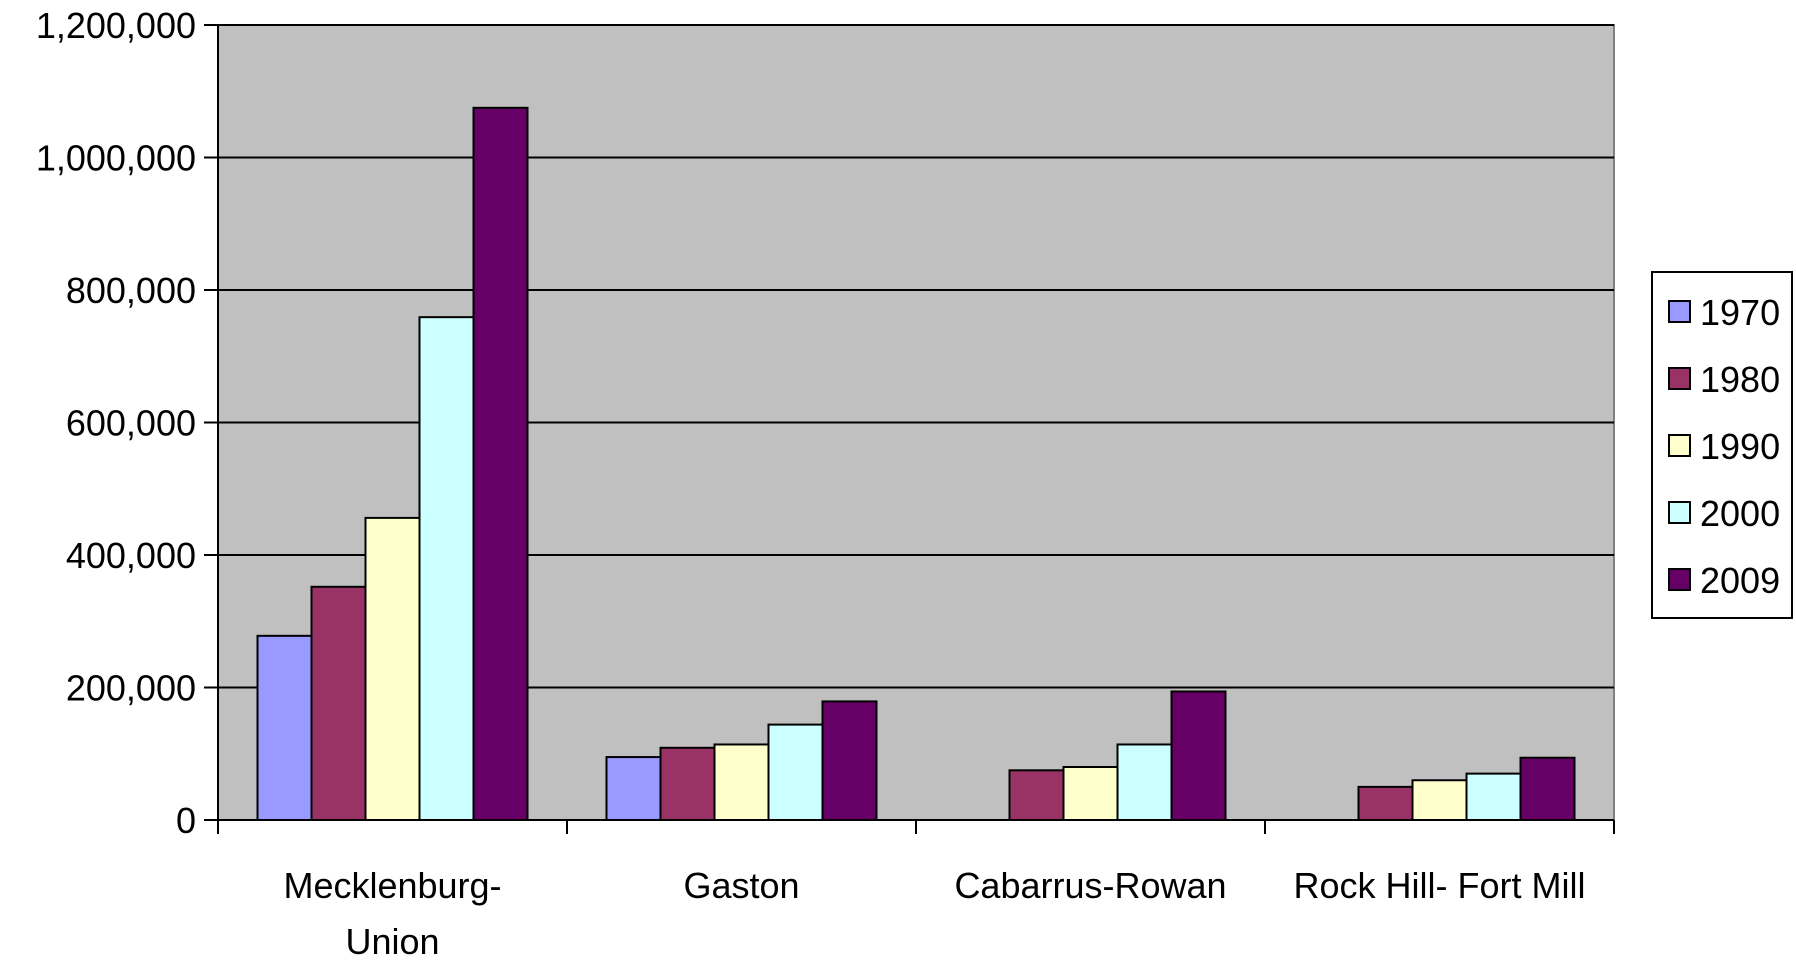 The image size is (1796, 962). Describe the element at coordinates (1679, 378) in the screenshot. I see `legend-swatch-1980` at that location.